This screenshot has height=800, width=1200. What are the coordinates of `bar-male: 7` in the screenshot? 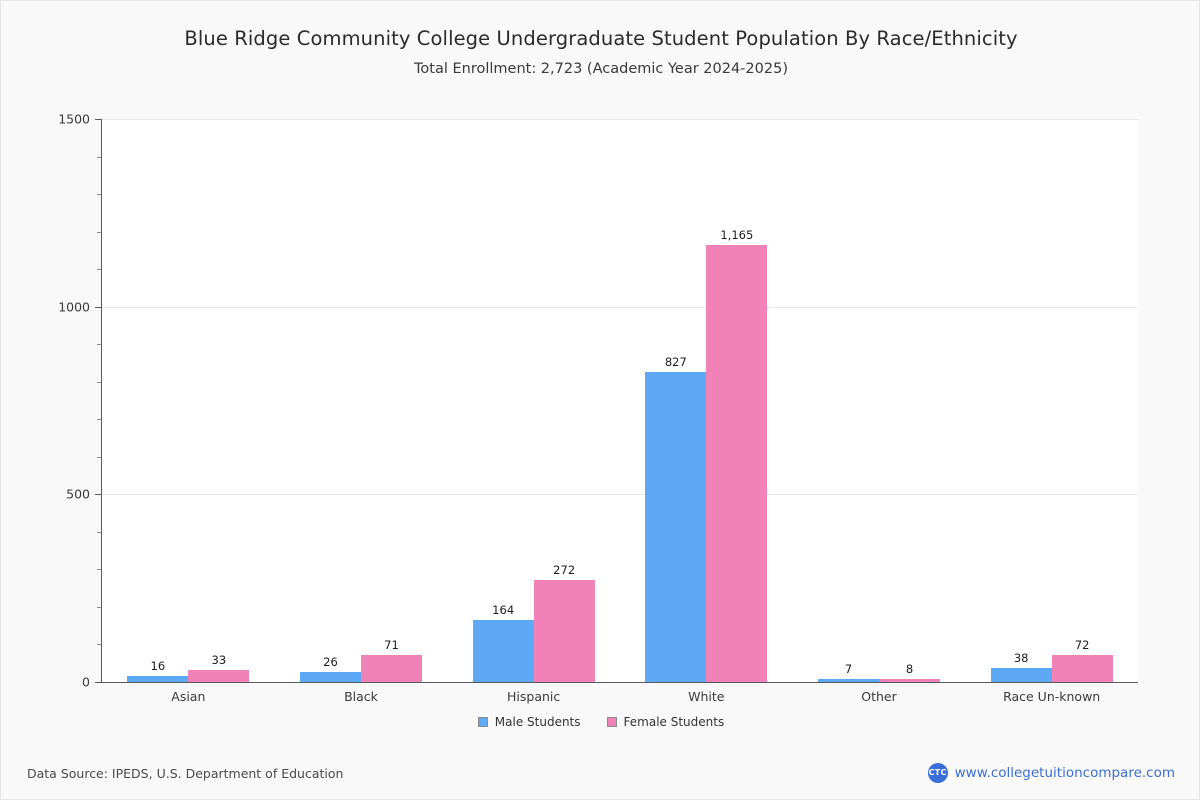 It's located at (848, 672).